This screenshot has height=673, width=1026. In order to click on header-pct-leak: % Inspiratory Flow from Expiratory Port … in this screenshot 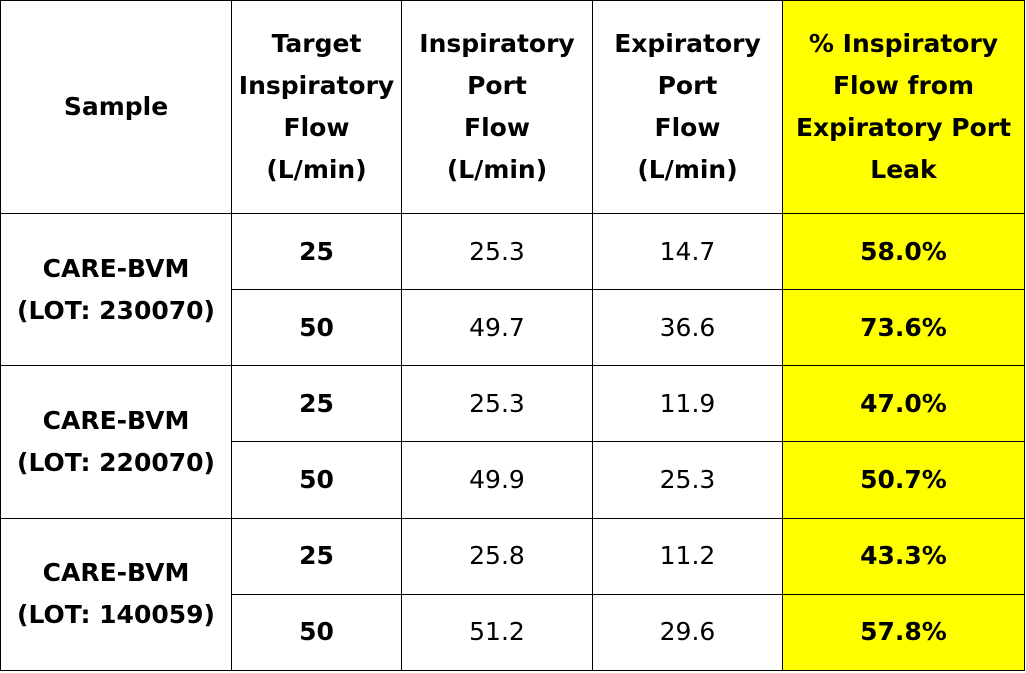, I will do `click(903, 107)`.